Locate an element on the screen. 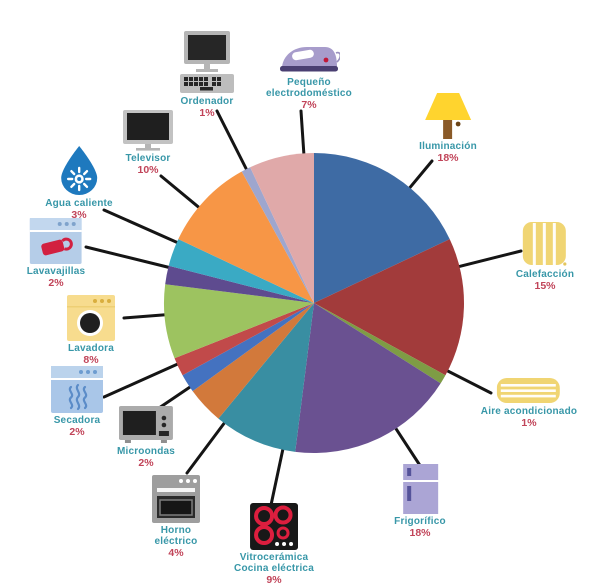  dishwasher-icon is located at coordinates (56, 241).